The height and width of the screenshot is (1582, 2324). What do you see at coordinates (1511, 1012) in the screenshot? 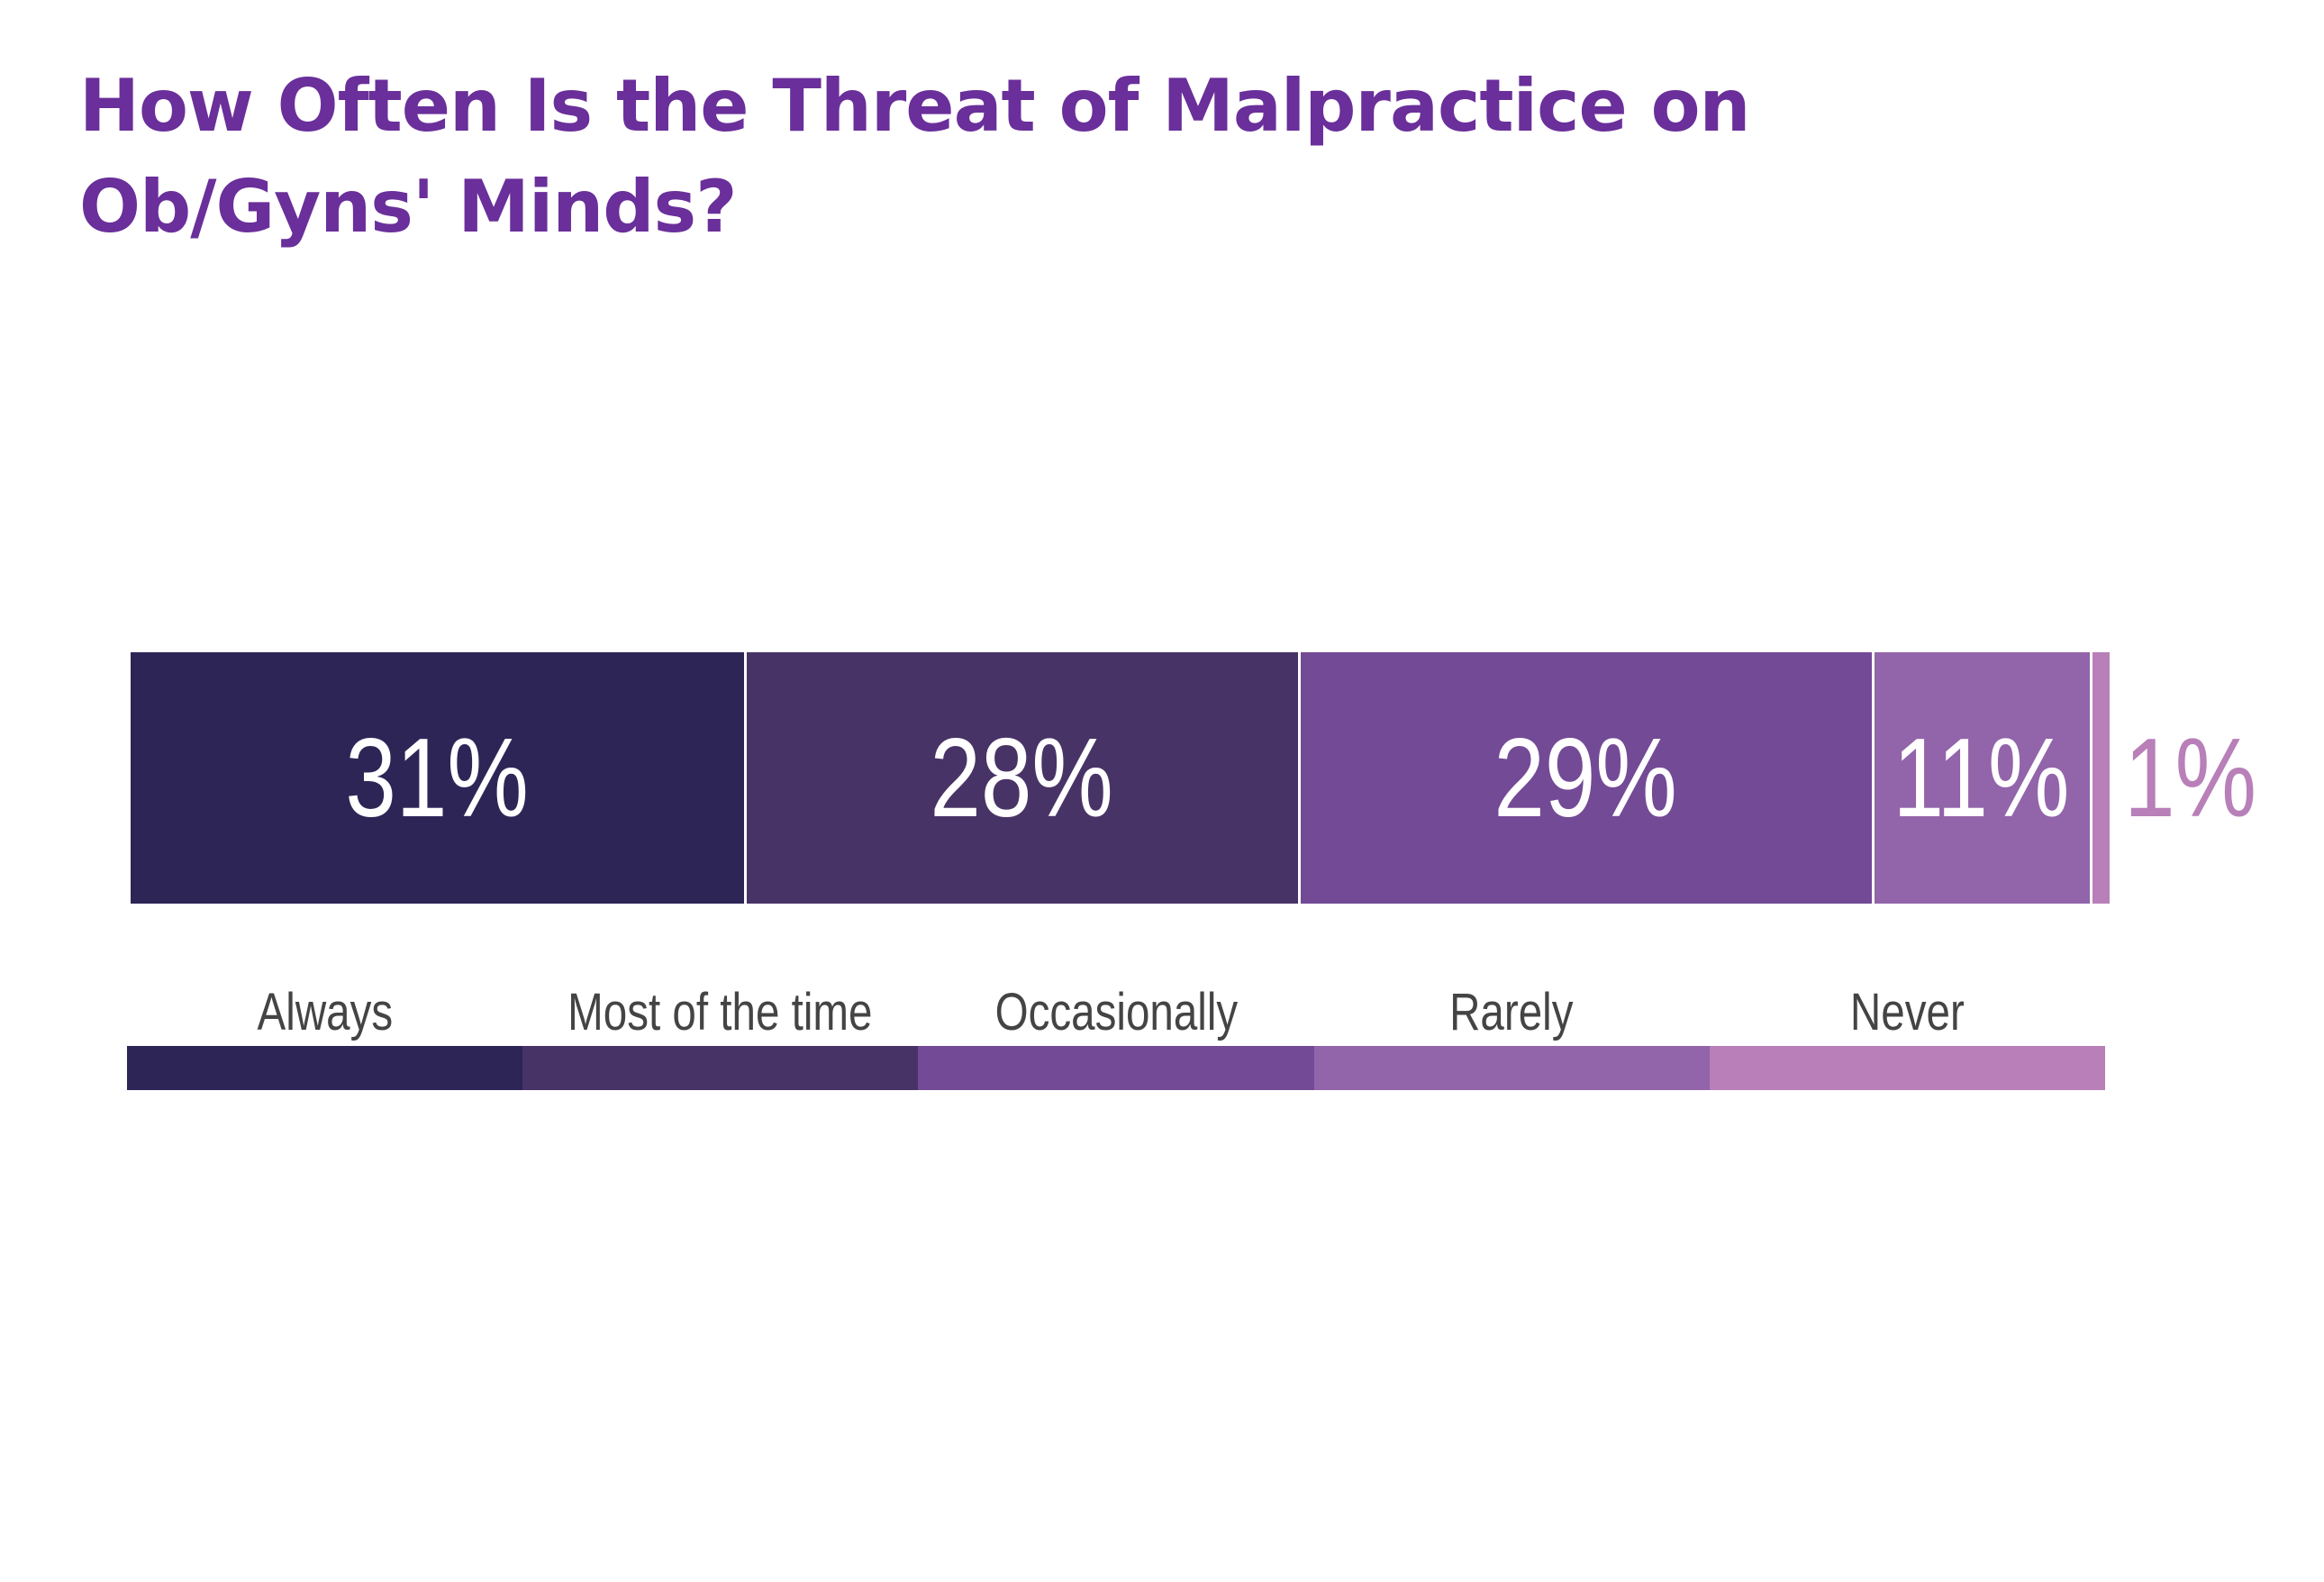
I see `legend-label: Rarely` at bounding box center [1511, 1012].